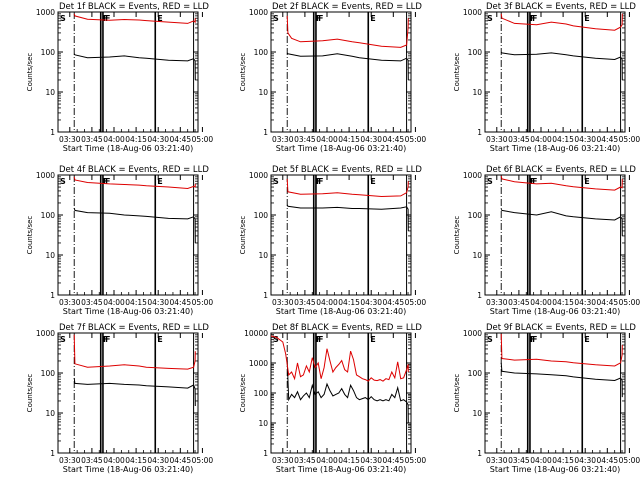 Image resolution: width=640 pixels, height=480 pixels. What do you see at coordinates (347, 170) in the screenshot?
I see `panel-title: Det 5f BLACK = Events, RED = LLD` at bounding box center [347, 170].